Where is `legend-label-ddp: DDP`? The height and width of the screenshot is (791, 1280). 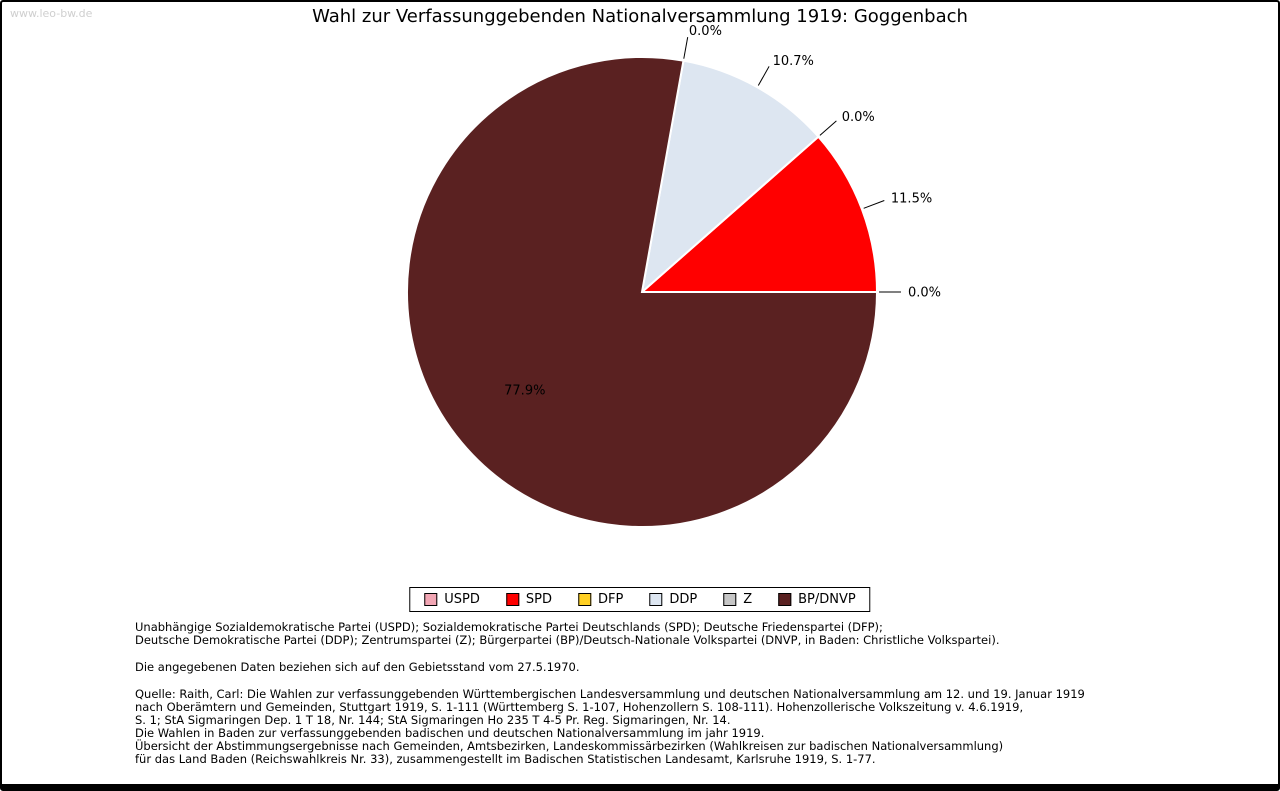
legend-label-ddp: DDP is located at coordinates (683, 599).